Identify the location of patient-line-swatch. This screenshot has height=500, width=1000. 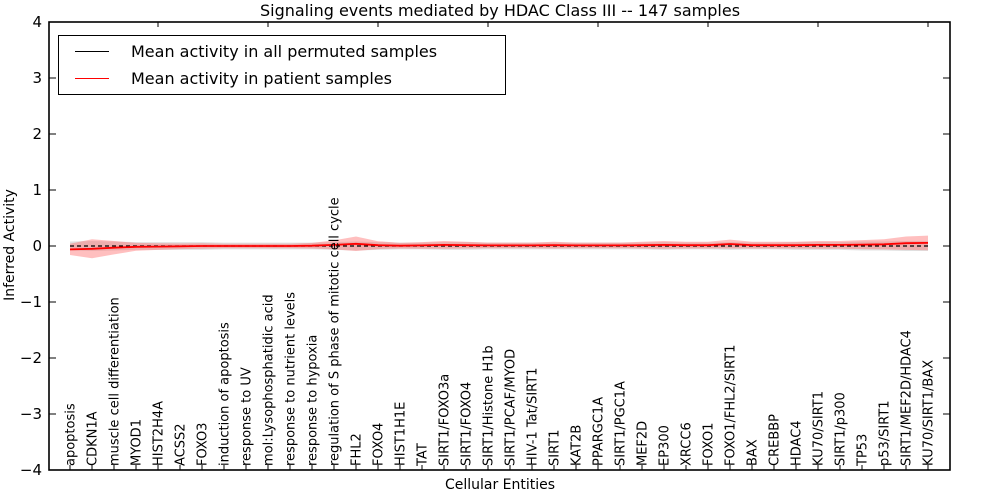
(92, 78).